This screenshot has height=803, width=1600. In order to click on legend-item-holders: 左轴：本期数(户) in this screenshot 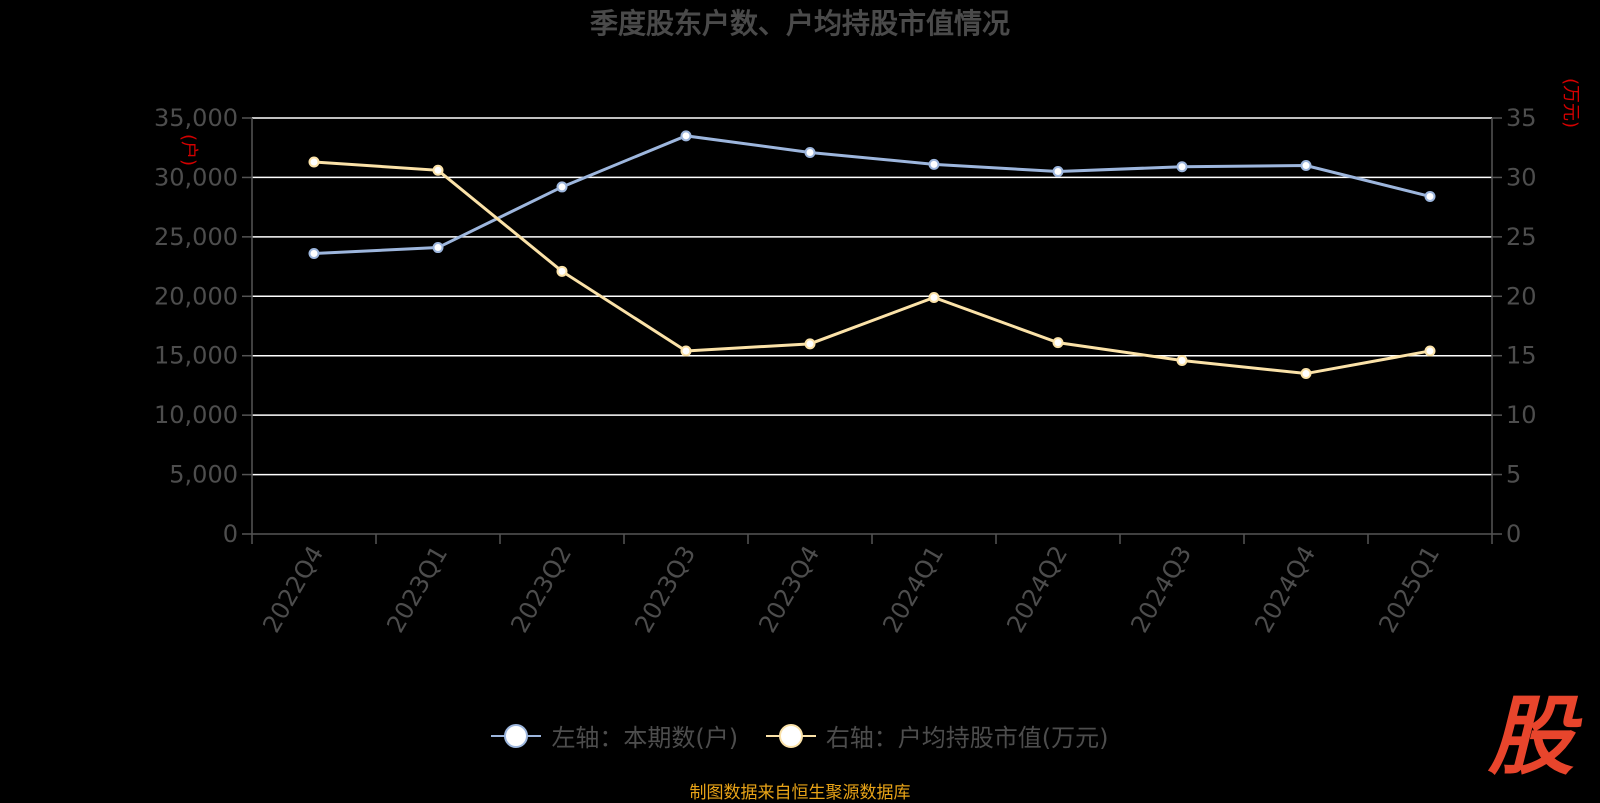, I will do `click(614, 735)`.